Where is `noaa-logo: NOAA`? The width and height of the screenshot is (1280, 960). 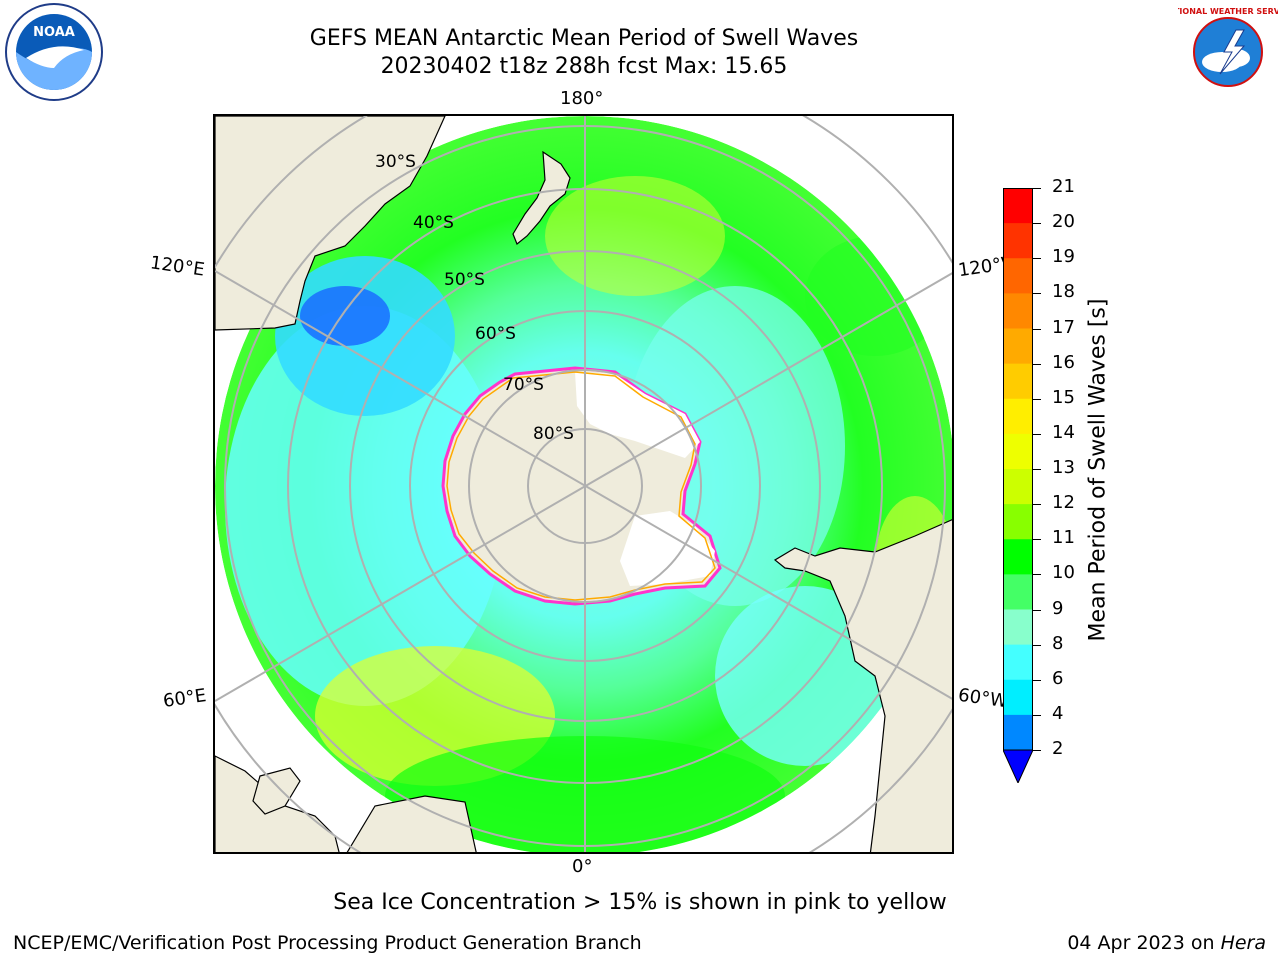 noaa-logo: NOAA is located at coordinates (54, 52).